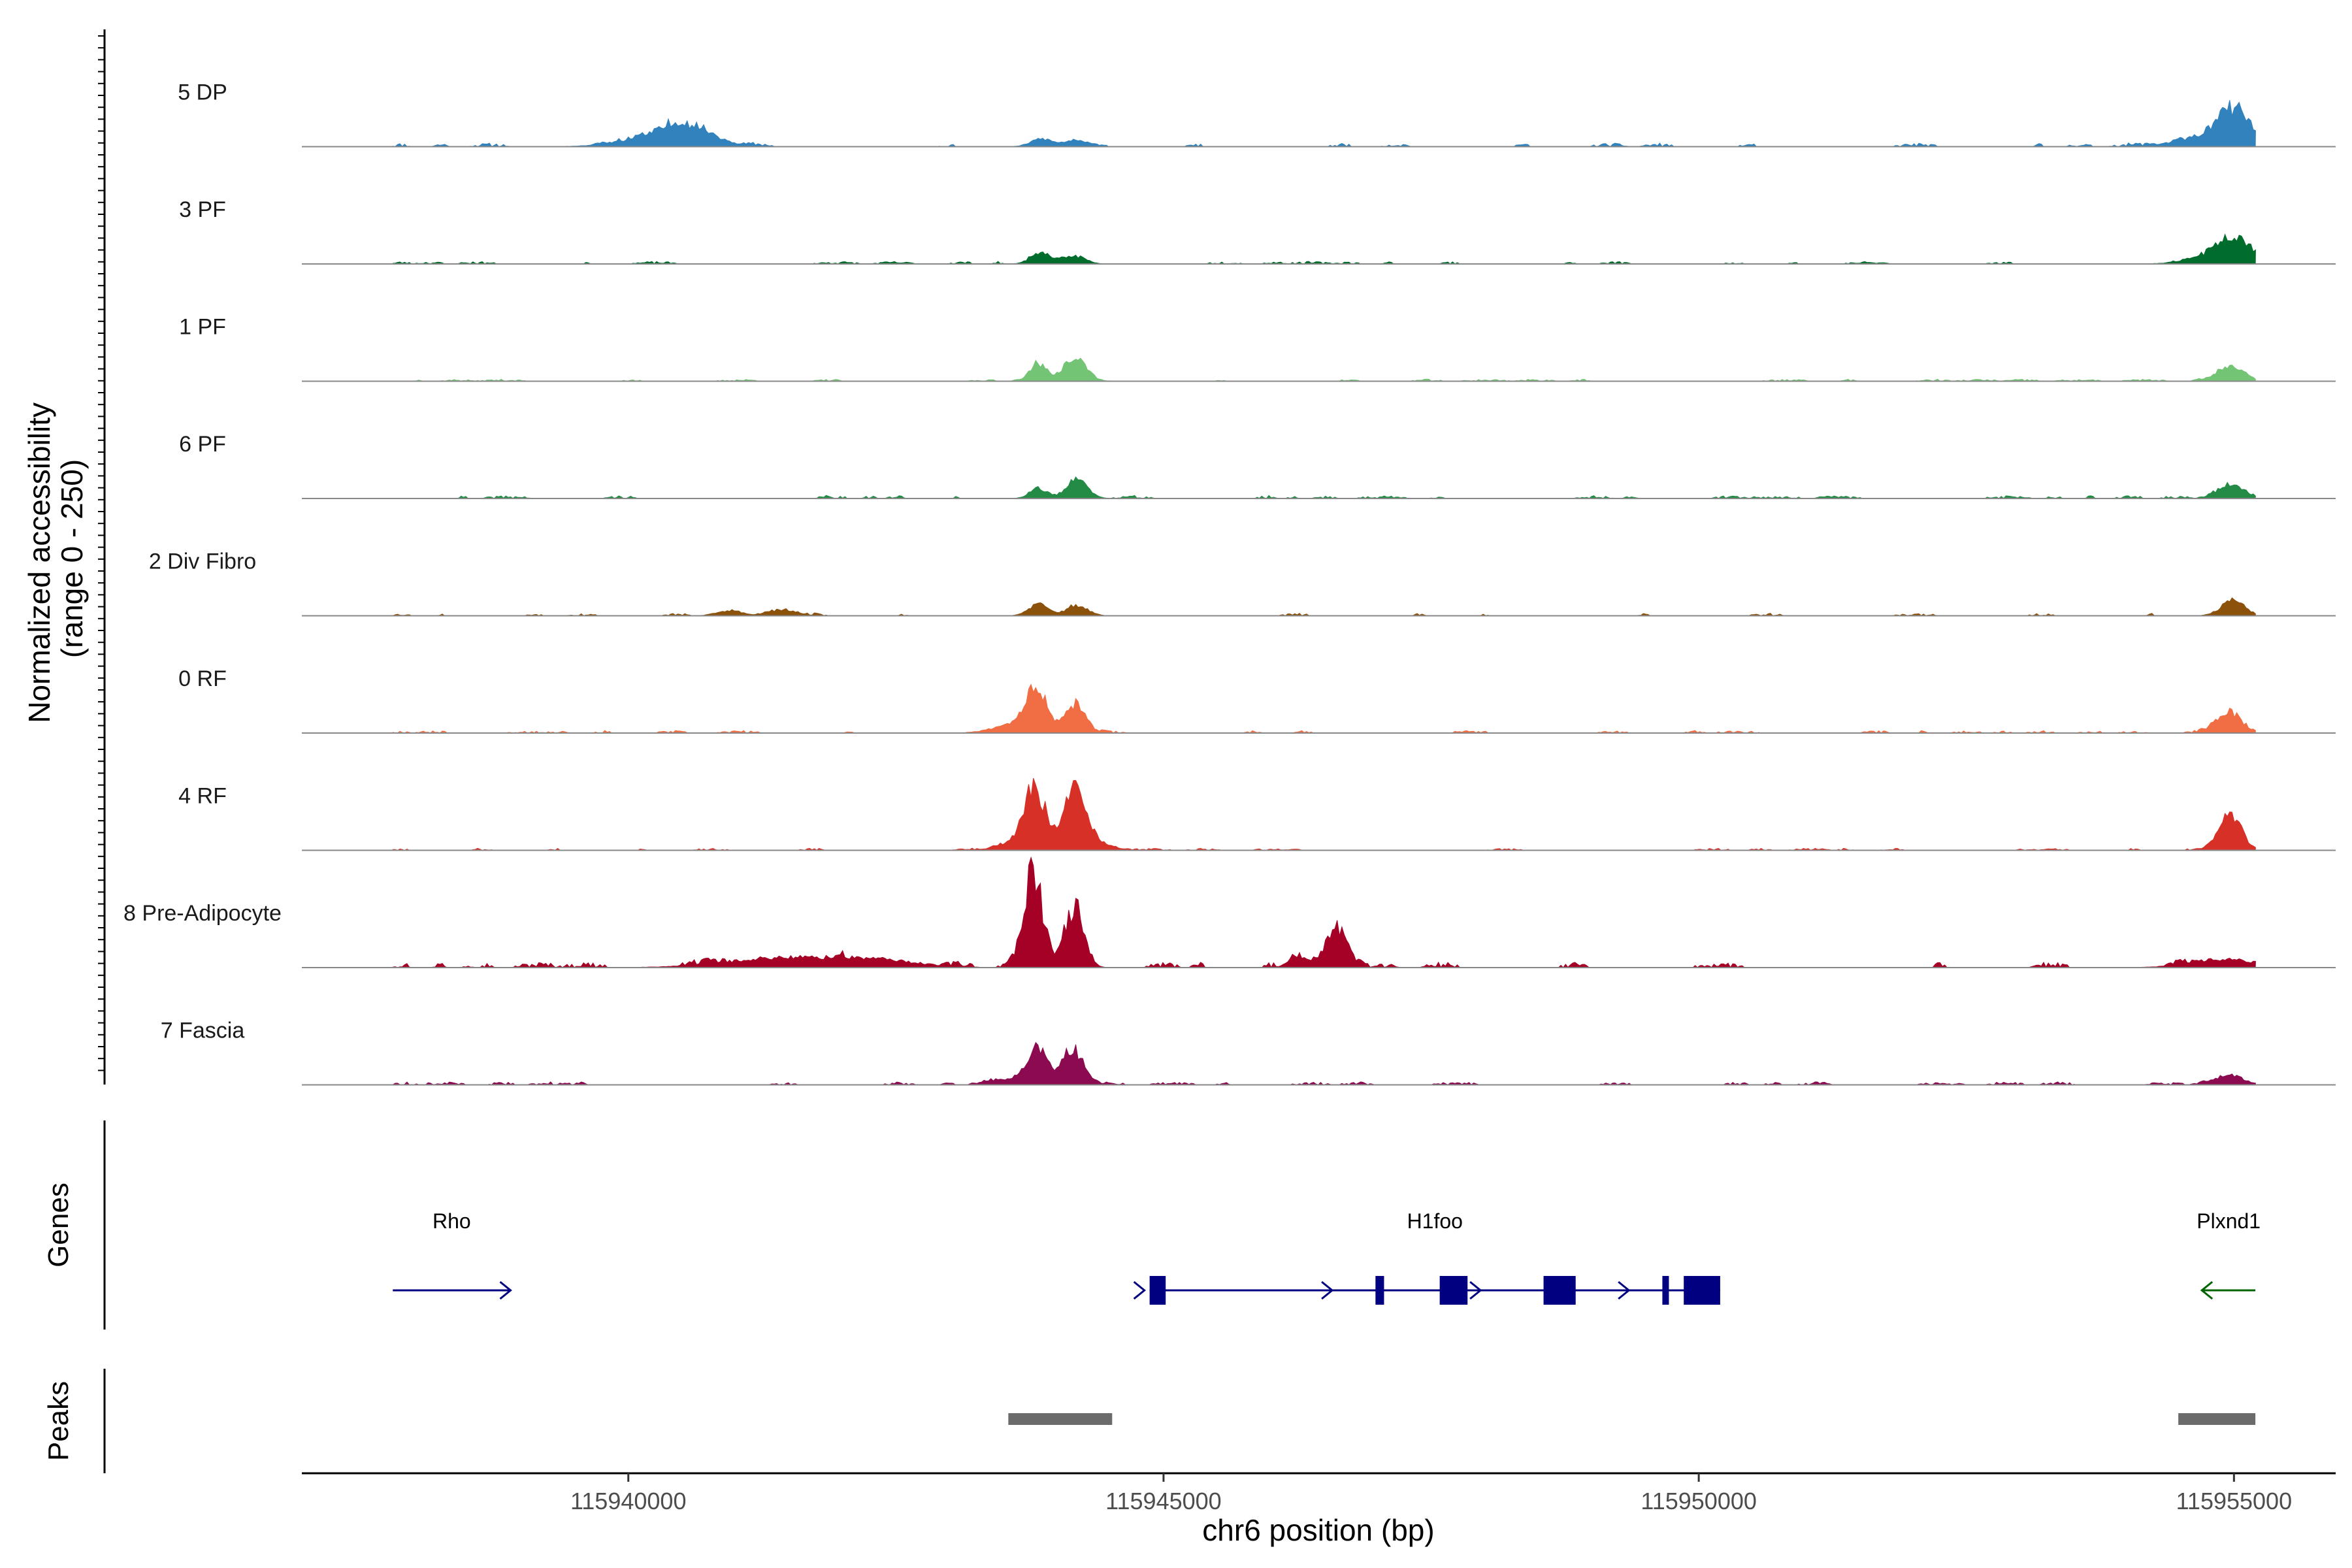  I want to click on track-label: 3 PF, so click(202, 209).